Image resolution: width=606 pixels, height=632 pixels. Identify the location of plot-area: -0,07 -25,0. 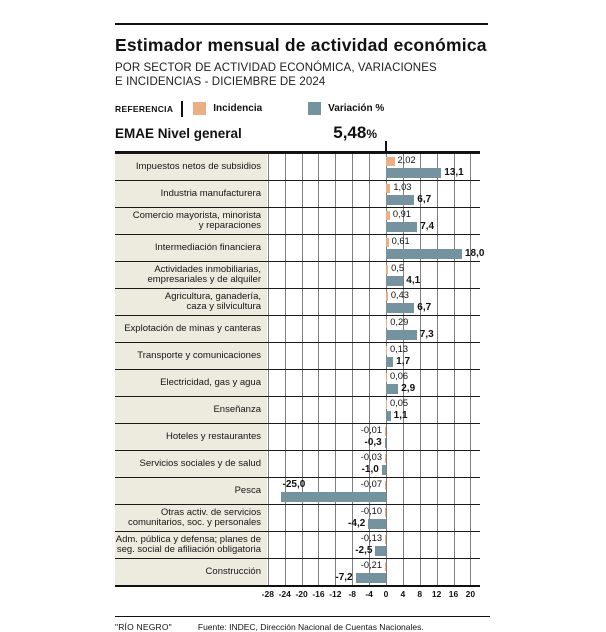
(373, 491).